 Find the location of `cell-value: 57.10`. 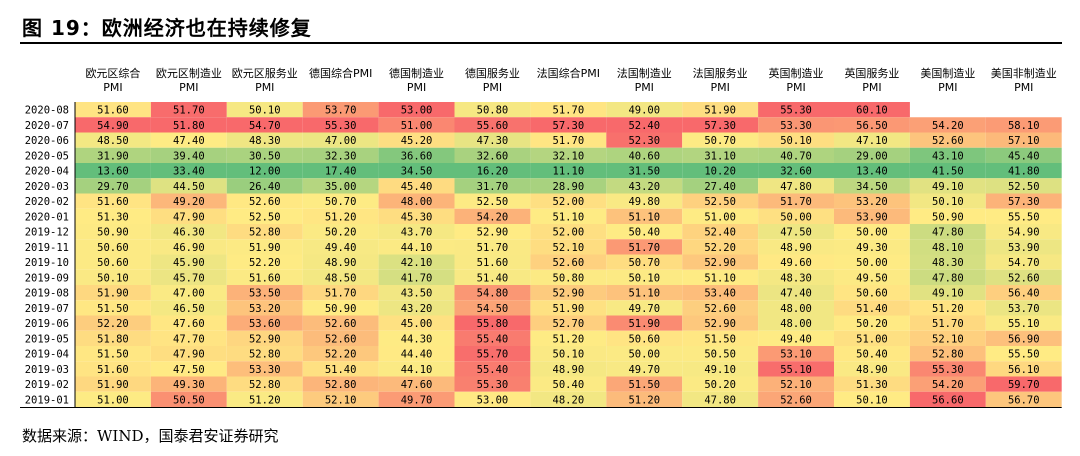

cell-value: 57.10 is located at coordinates (1024, 141).